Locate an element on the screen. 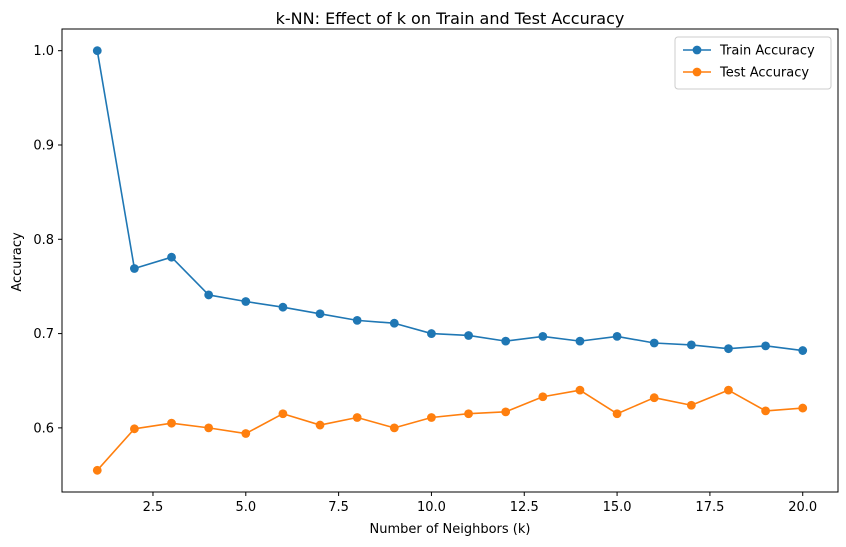 The image size is (846, 547). y-tick-label: 0.7 is located at coordinates (43, 334).